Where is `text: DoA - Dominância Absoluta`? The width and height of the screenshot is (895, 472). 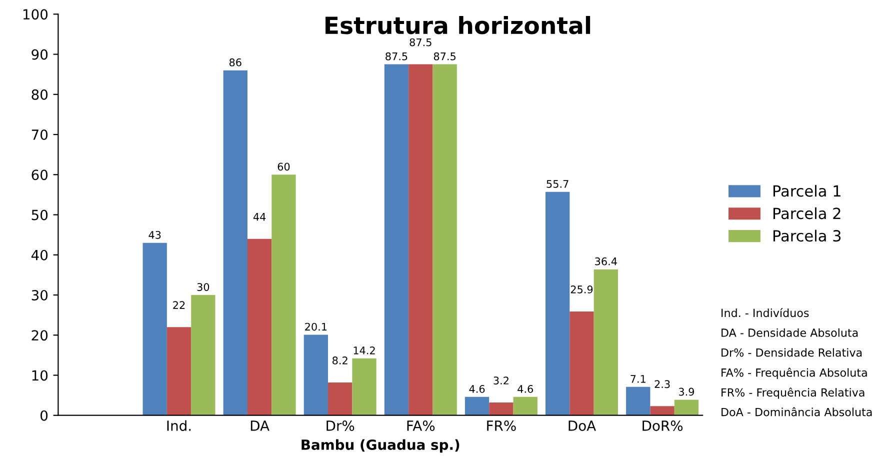
text: DoA - Dominância Absoluta is located at coordinates (797, 411).